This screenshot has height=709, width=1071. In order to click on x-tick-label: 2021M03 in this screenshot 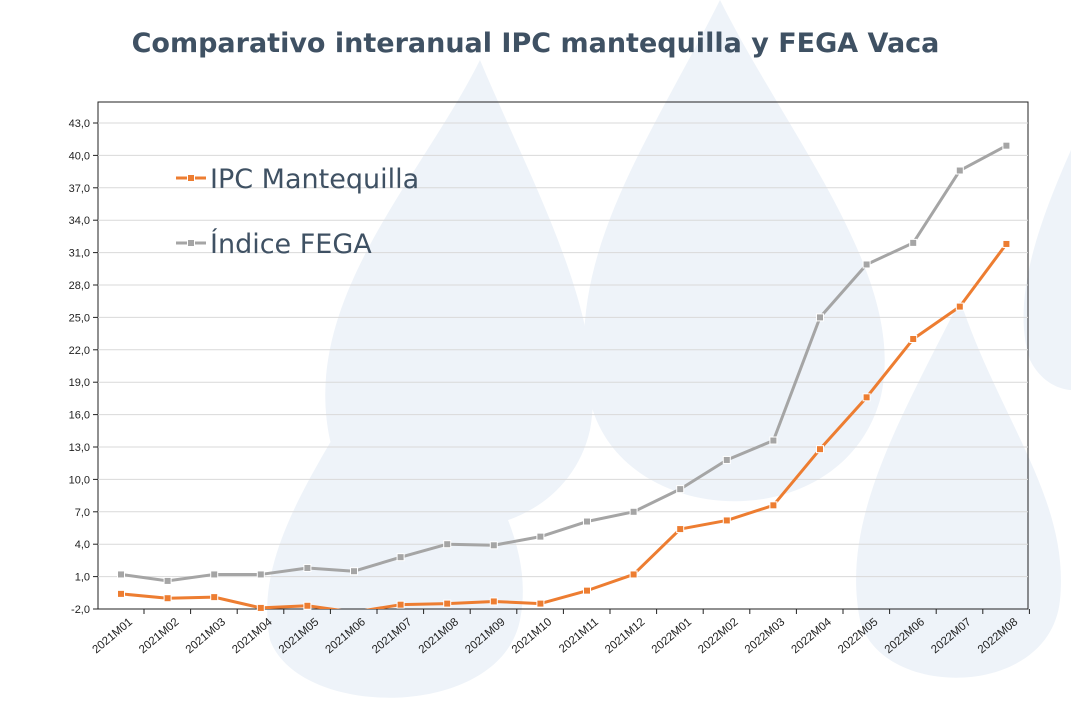, I will do `click(206, 636)`.